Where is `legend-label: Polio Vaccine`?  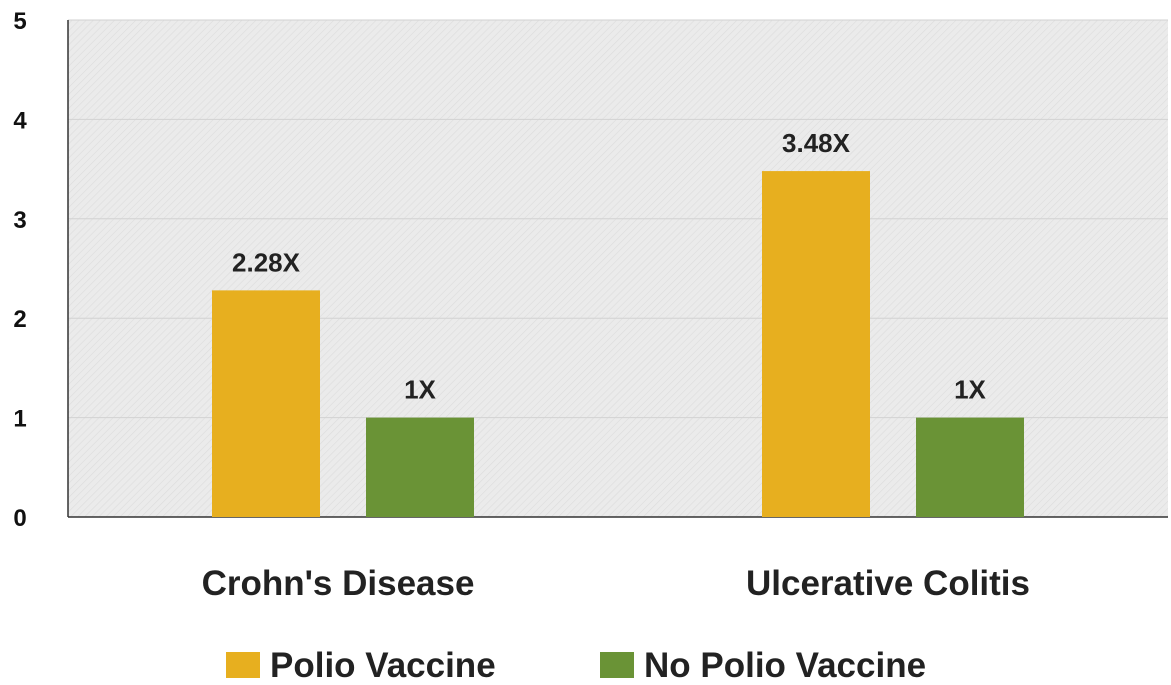
legend-label: Polio Vaccine is located at coordinates (383, 665).